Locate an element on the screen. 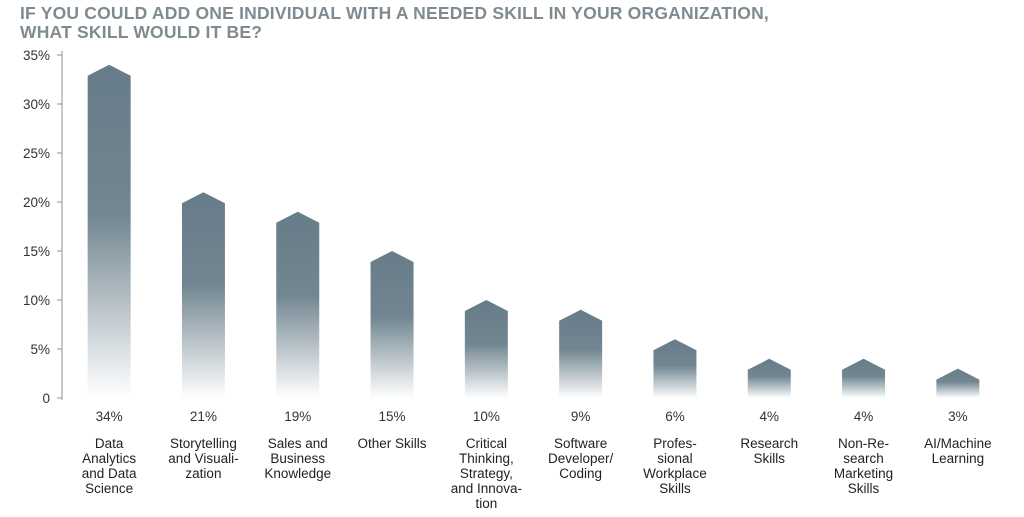 The width and height of the screenshot is (1024, 517). category-label-line: Strategy, is located at coordinates (486, 473).